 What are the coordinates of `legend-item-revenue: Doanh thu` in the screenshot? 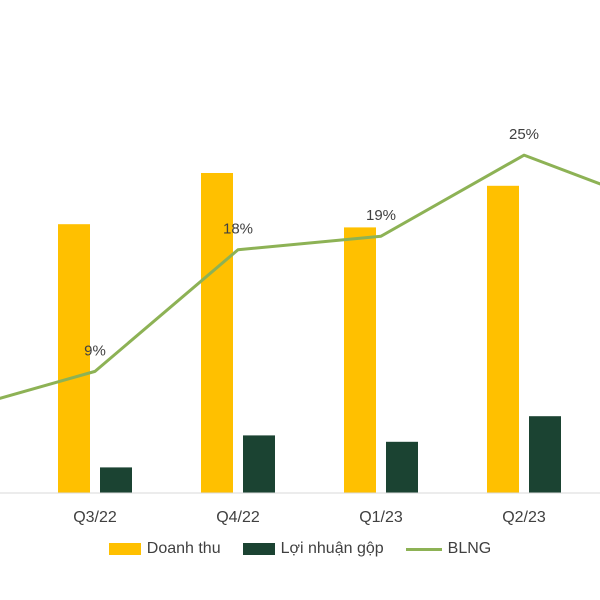 It's located at (164, 549).